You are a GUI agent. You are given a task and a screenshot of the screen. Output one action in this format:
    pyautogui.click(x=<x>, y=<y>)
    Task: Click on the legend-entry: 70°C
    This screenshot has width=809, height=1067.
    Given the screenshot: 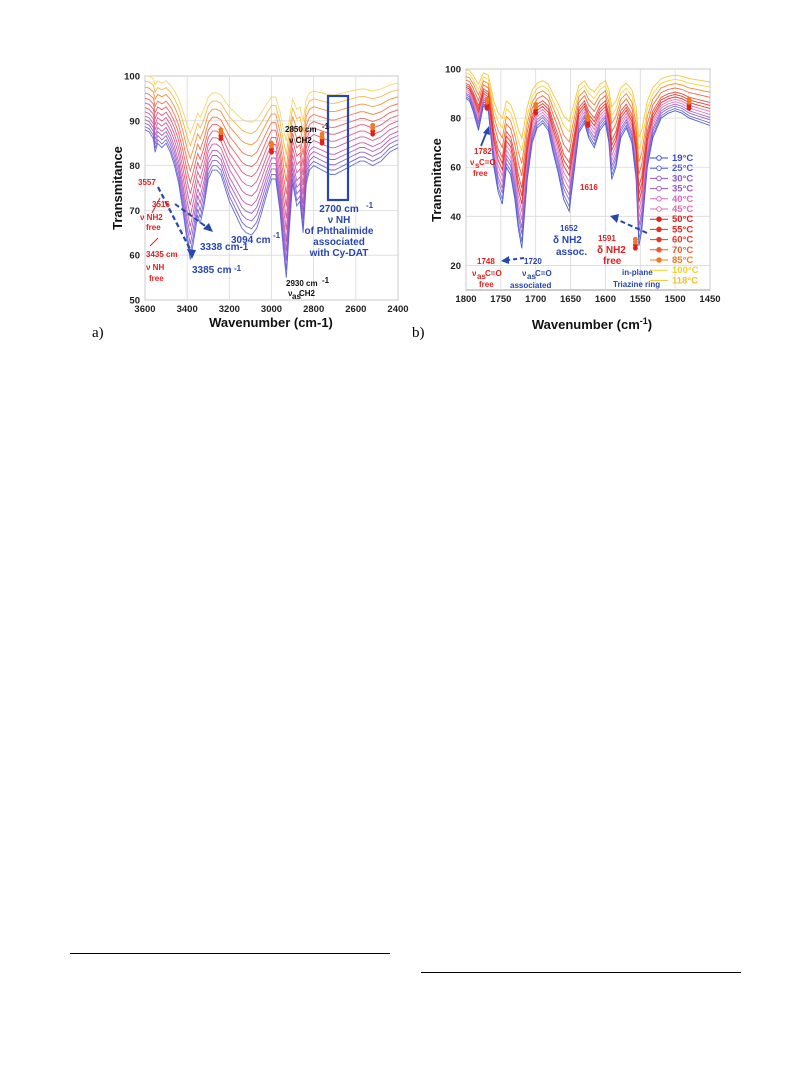 What is the action you would take?
    pyautogui.click(x=682, y=250)
    